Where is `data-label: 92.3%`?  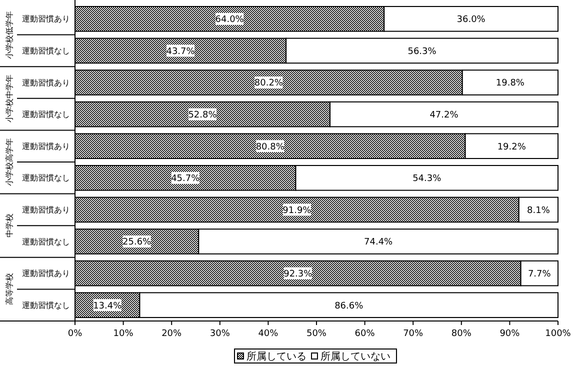 data-label: 92.3% is located at coordinates (298, 274).